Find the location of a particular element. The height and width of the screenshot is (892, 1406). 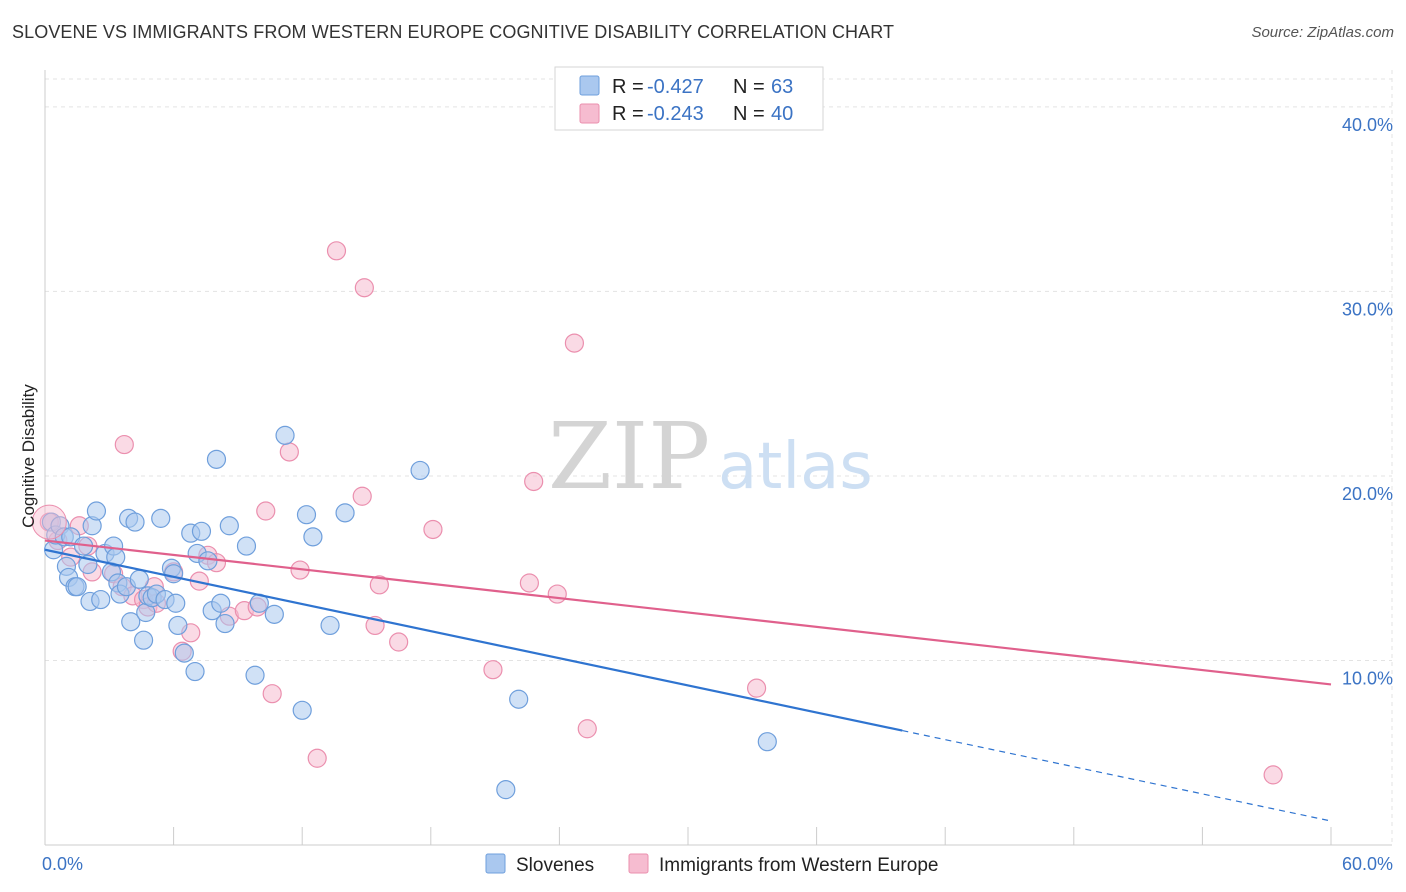

series-legend-swatch-slovenes is located at coordinates (495, 863).